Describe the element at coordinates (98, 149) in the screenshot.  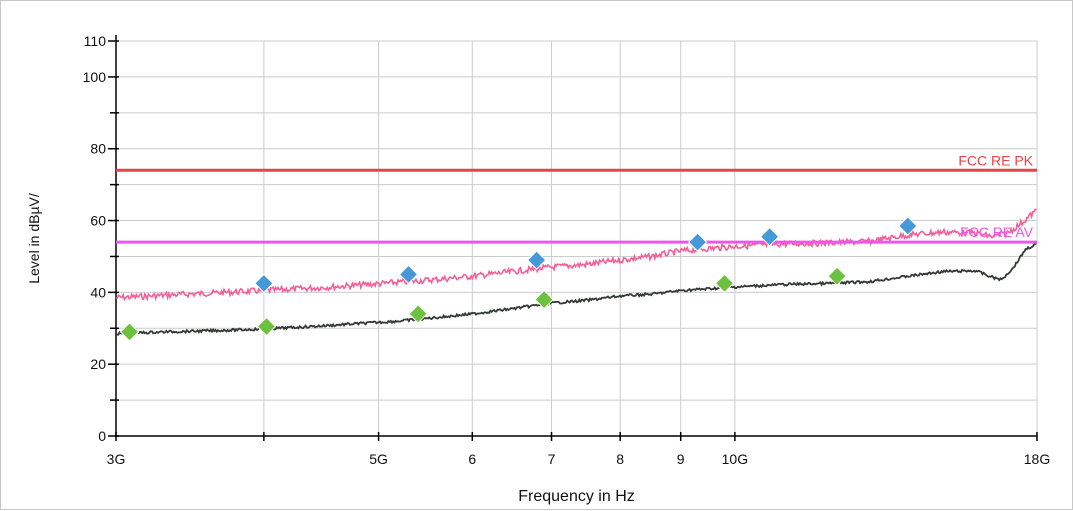
I see `y-tick-label: 80` at that location.